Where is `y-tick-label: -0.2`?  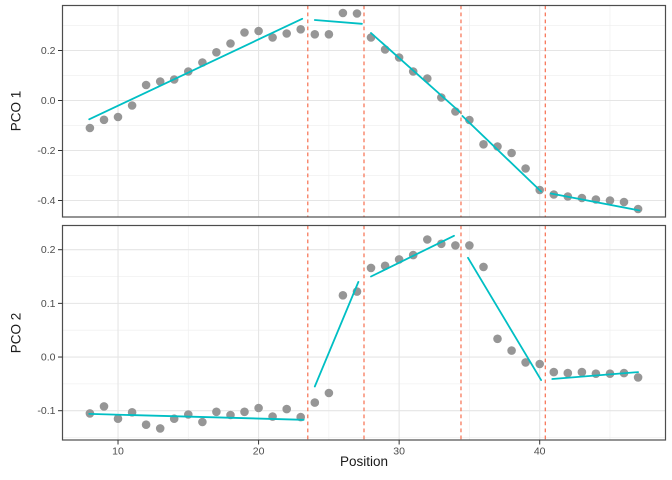
y-tick-label: -0.2 is located at coordinates (46, 151).